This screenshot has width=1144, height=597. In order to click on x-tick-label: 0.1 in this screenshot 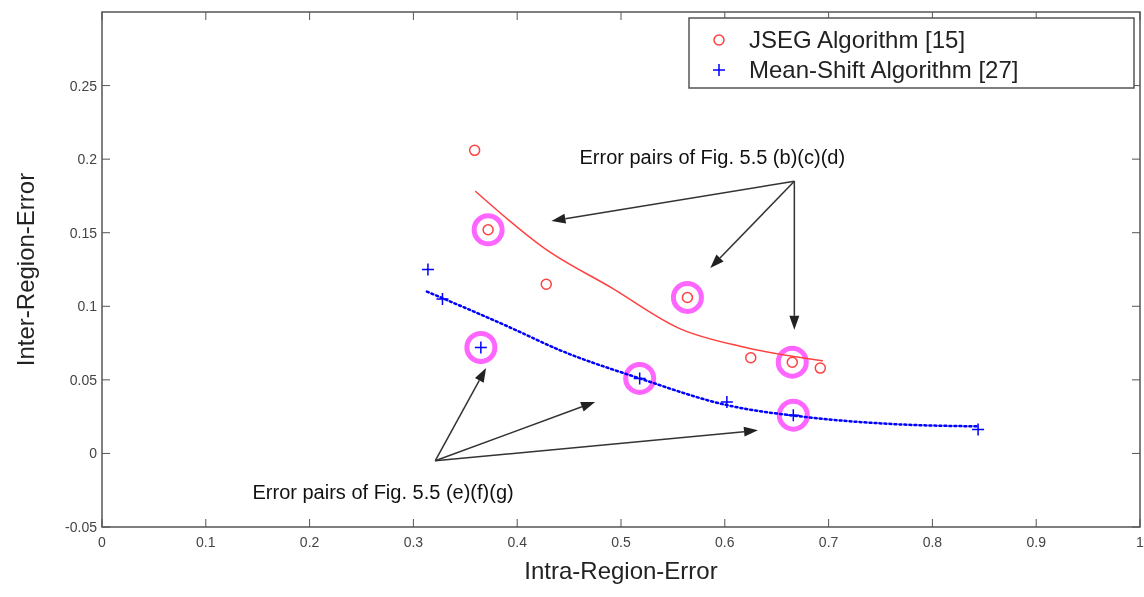, I will do `click(206, 542)`.